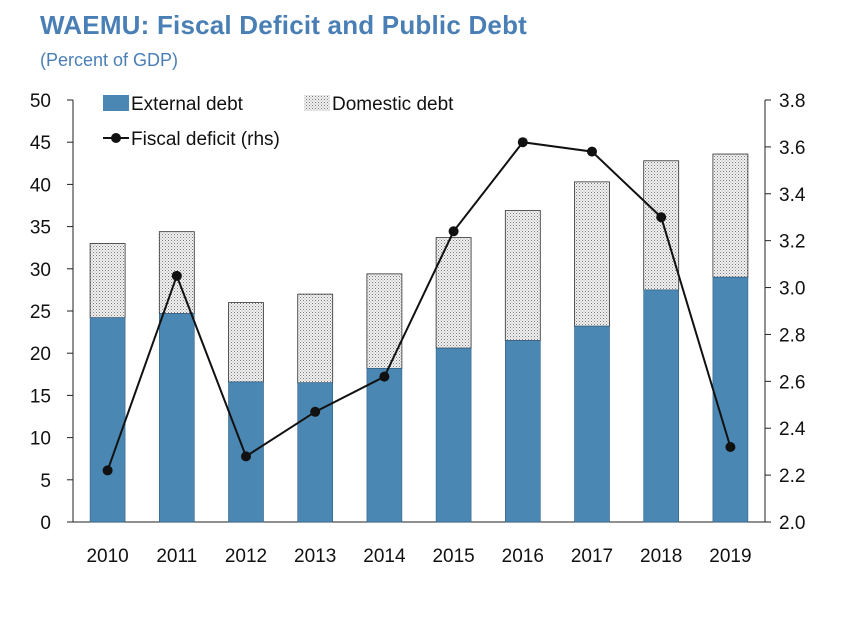 This screenshot has height=618, width=850. Describe the element at coordinates (592, 556) in the screenshot. I see `x-tick-label: 2017` at that location.